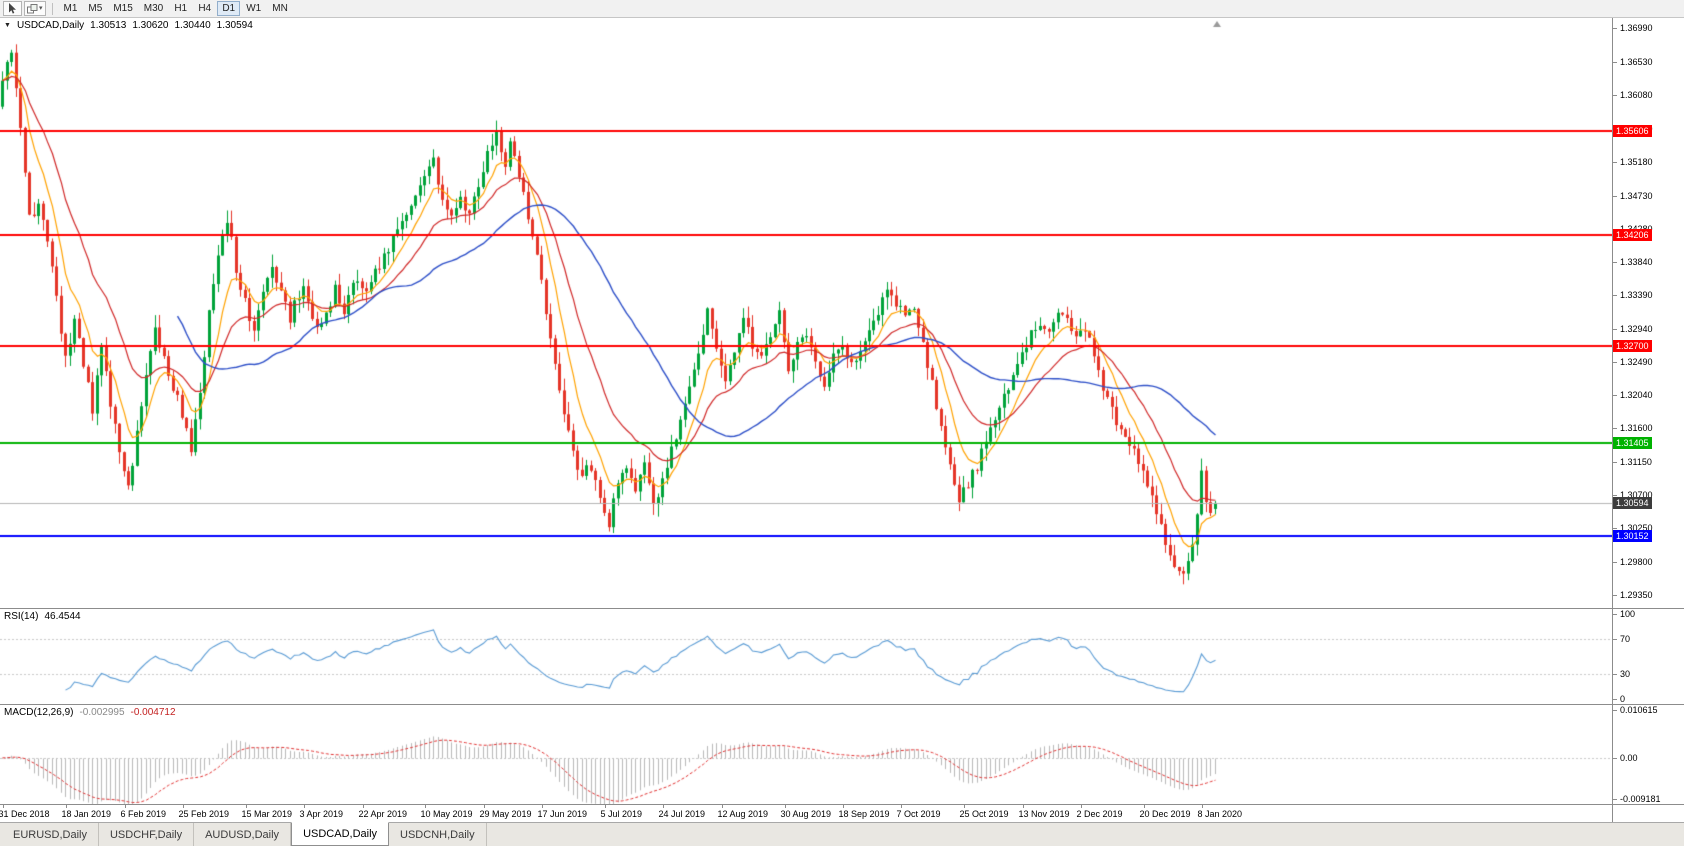 This screenshot has width=1684, height=846. What do you see at coordinates (743, 814) in the screenshot?
I see `date-label: 12 Aug 2019` at bounding box center [743, 814].